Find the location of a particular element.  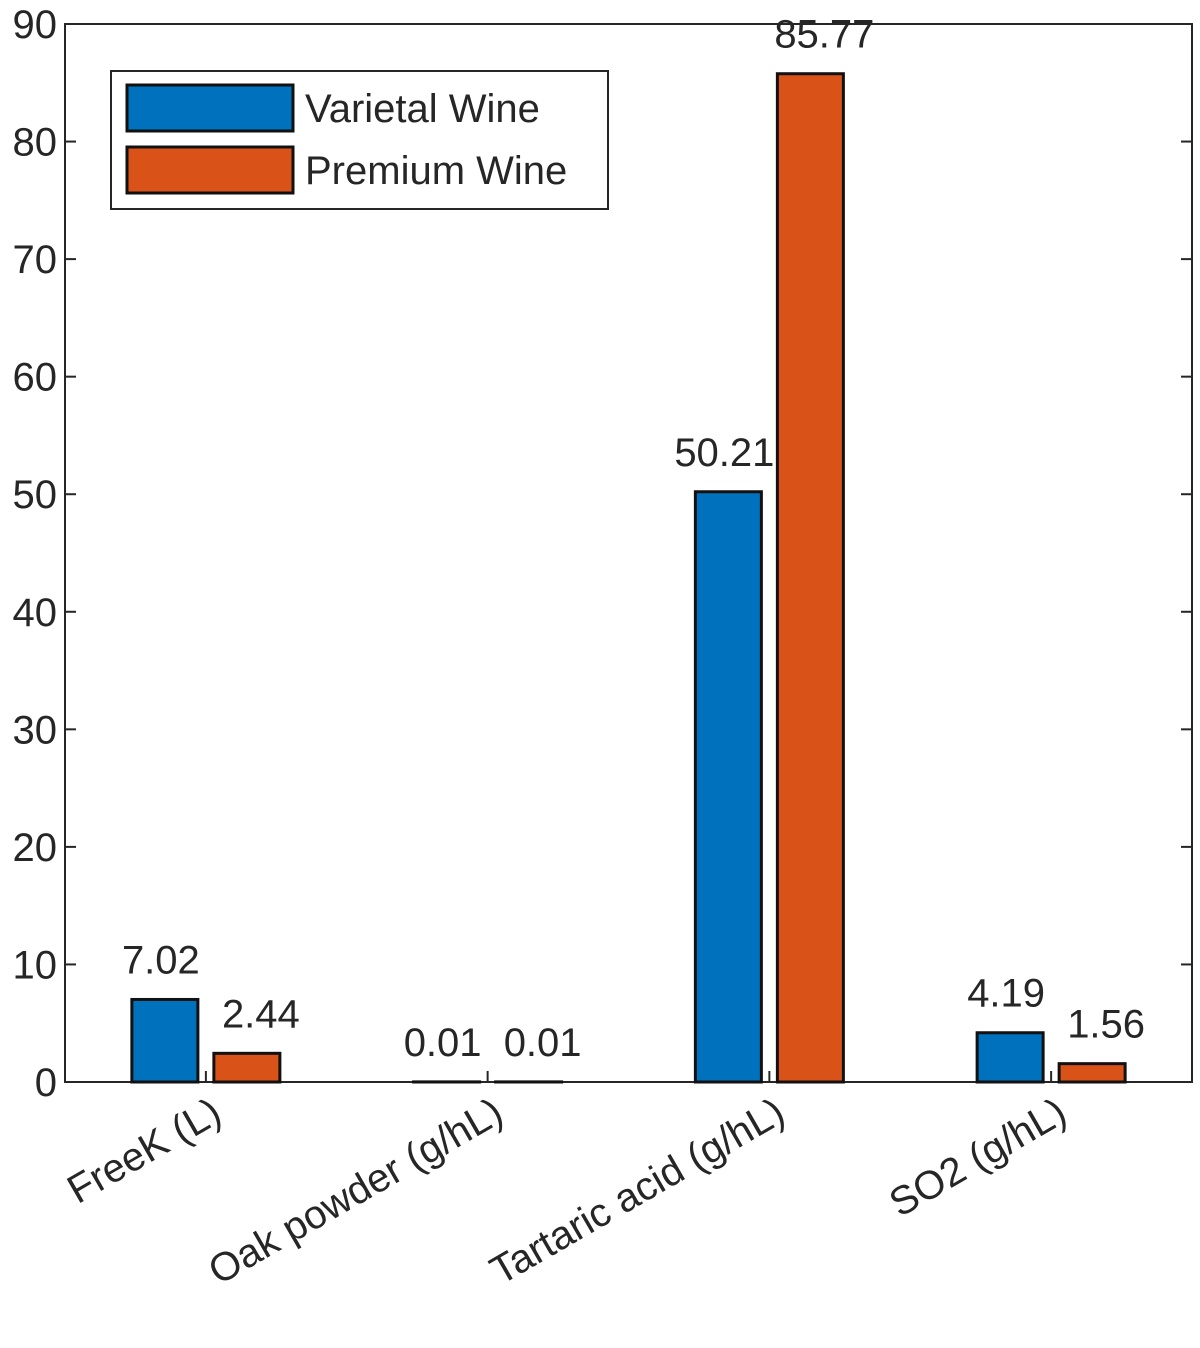

y-tick-label: 80 is located at coordinates (35, 143).